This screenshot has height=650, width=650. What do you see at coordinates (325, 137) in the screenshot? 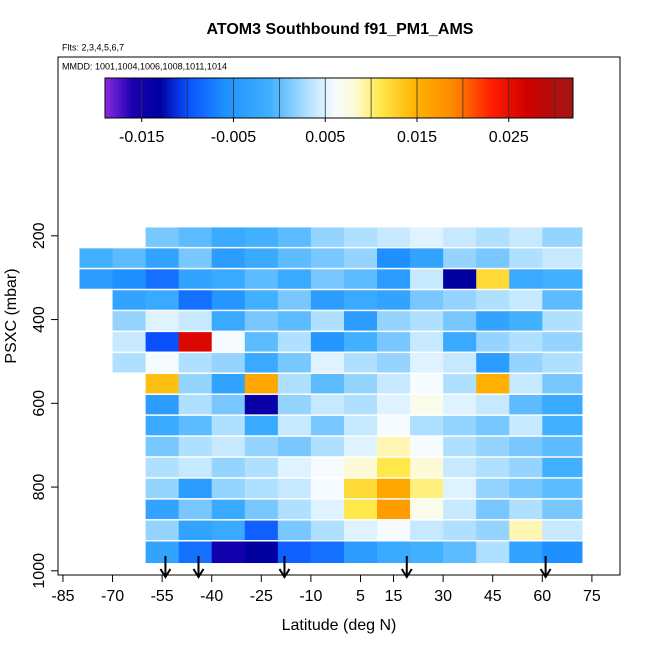
I see `colorbar-tick-label: 0.005` at bounding box center [325, 137].